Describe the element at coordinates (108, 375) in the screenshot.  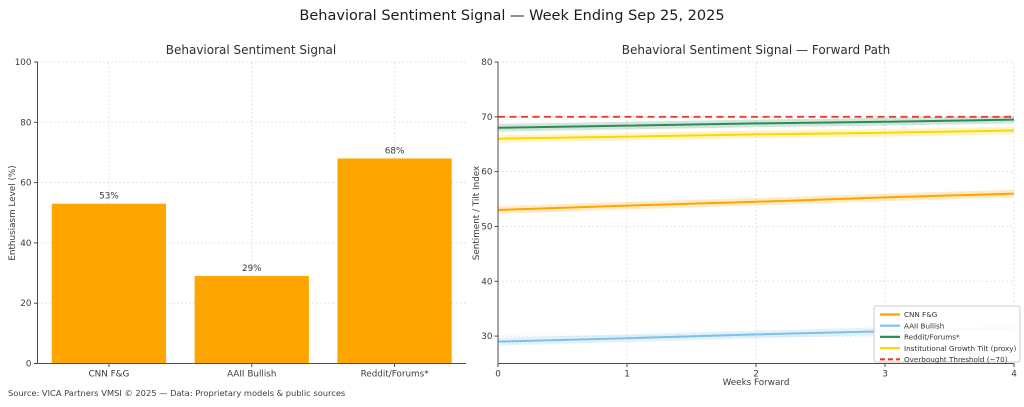
I see `x-tick-label: CNN F&G` at that location.